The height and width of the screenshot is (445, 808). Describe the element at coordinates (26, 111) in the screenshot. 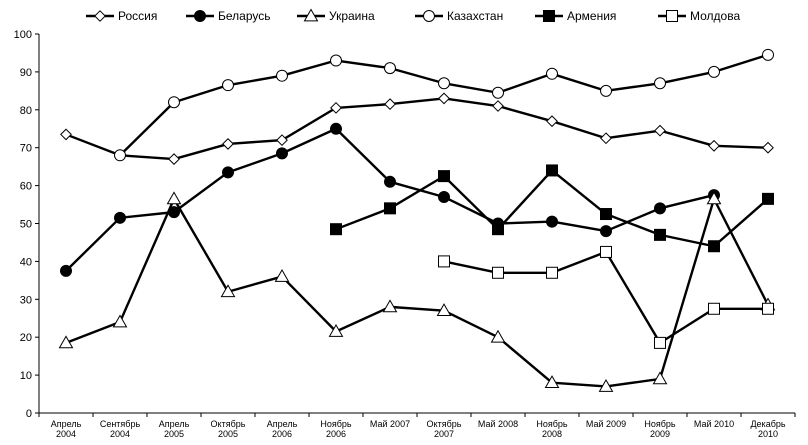

I see `y-tick-label: 80` at that location.